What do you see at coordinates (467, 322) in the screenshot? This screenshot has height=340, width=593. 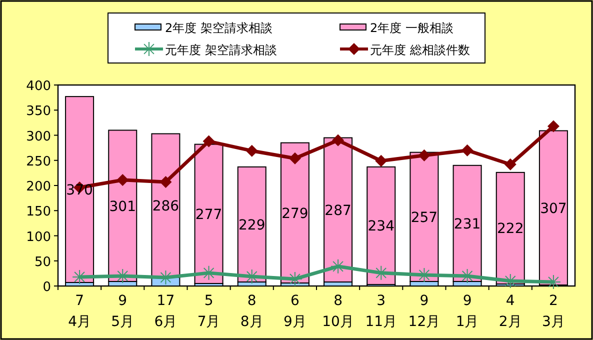 I see `x-tick-label: 1月` at bounding box center [467, 322].